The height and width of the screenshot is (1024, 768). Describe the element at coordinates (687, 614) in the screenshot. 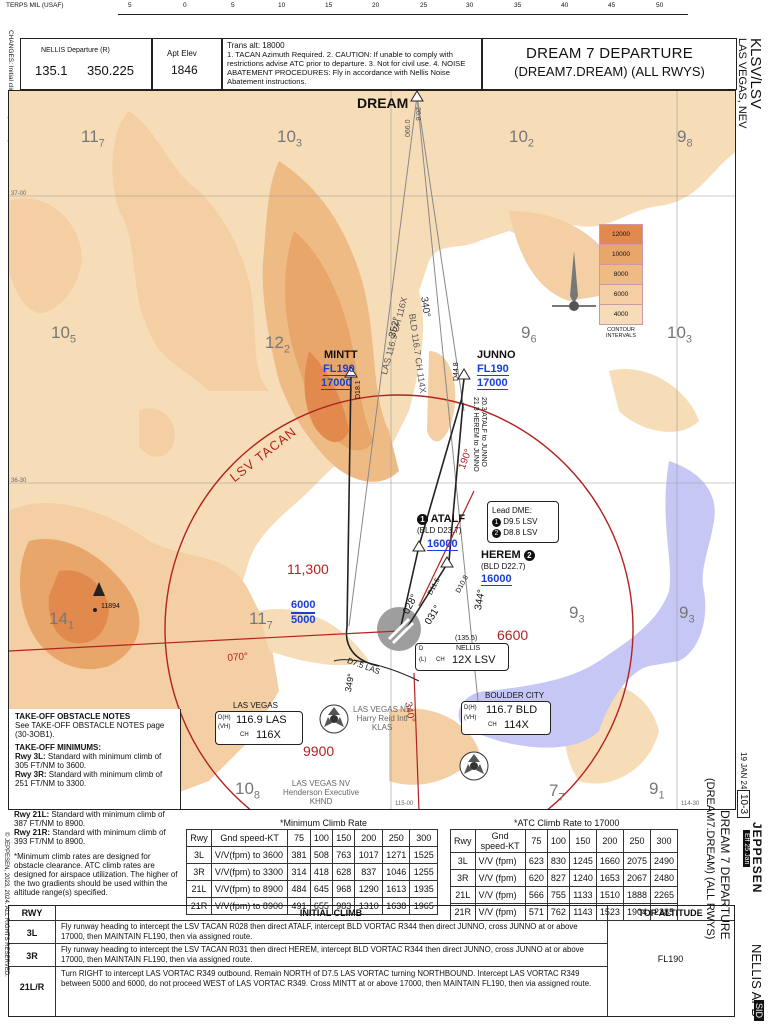

I see `mora-label: 93` at that location.